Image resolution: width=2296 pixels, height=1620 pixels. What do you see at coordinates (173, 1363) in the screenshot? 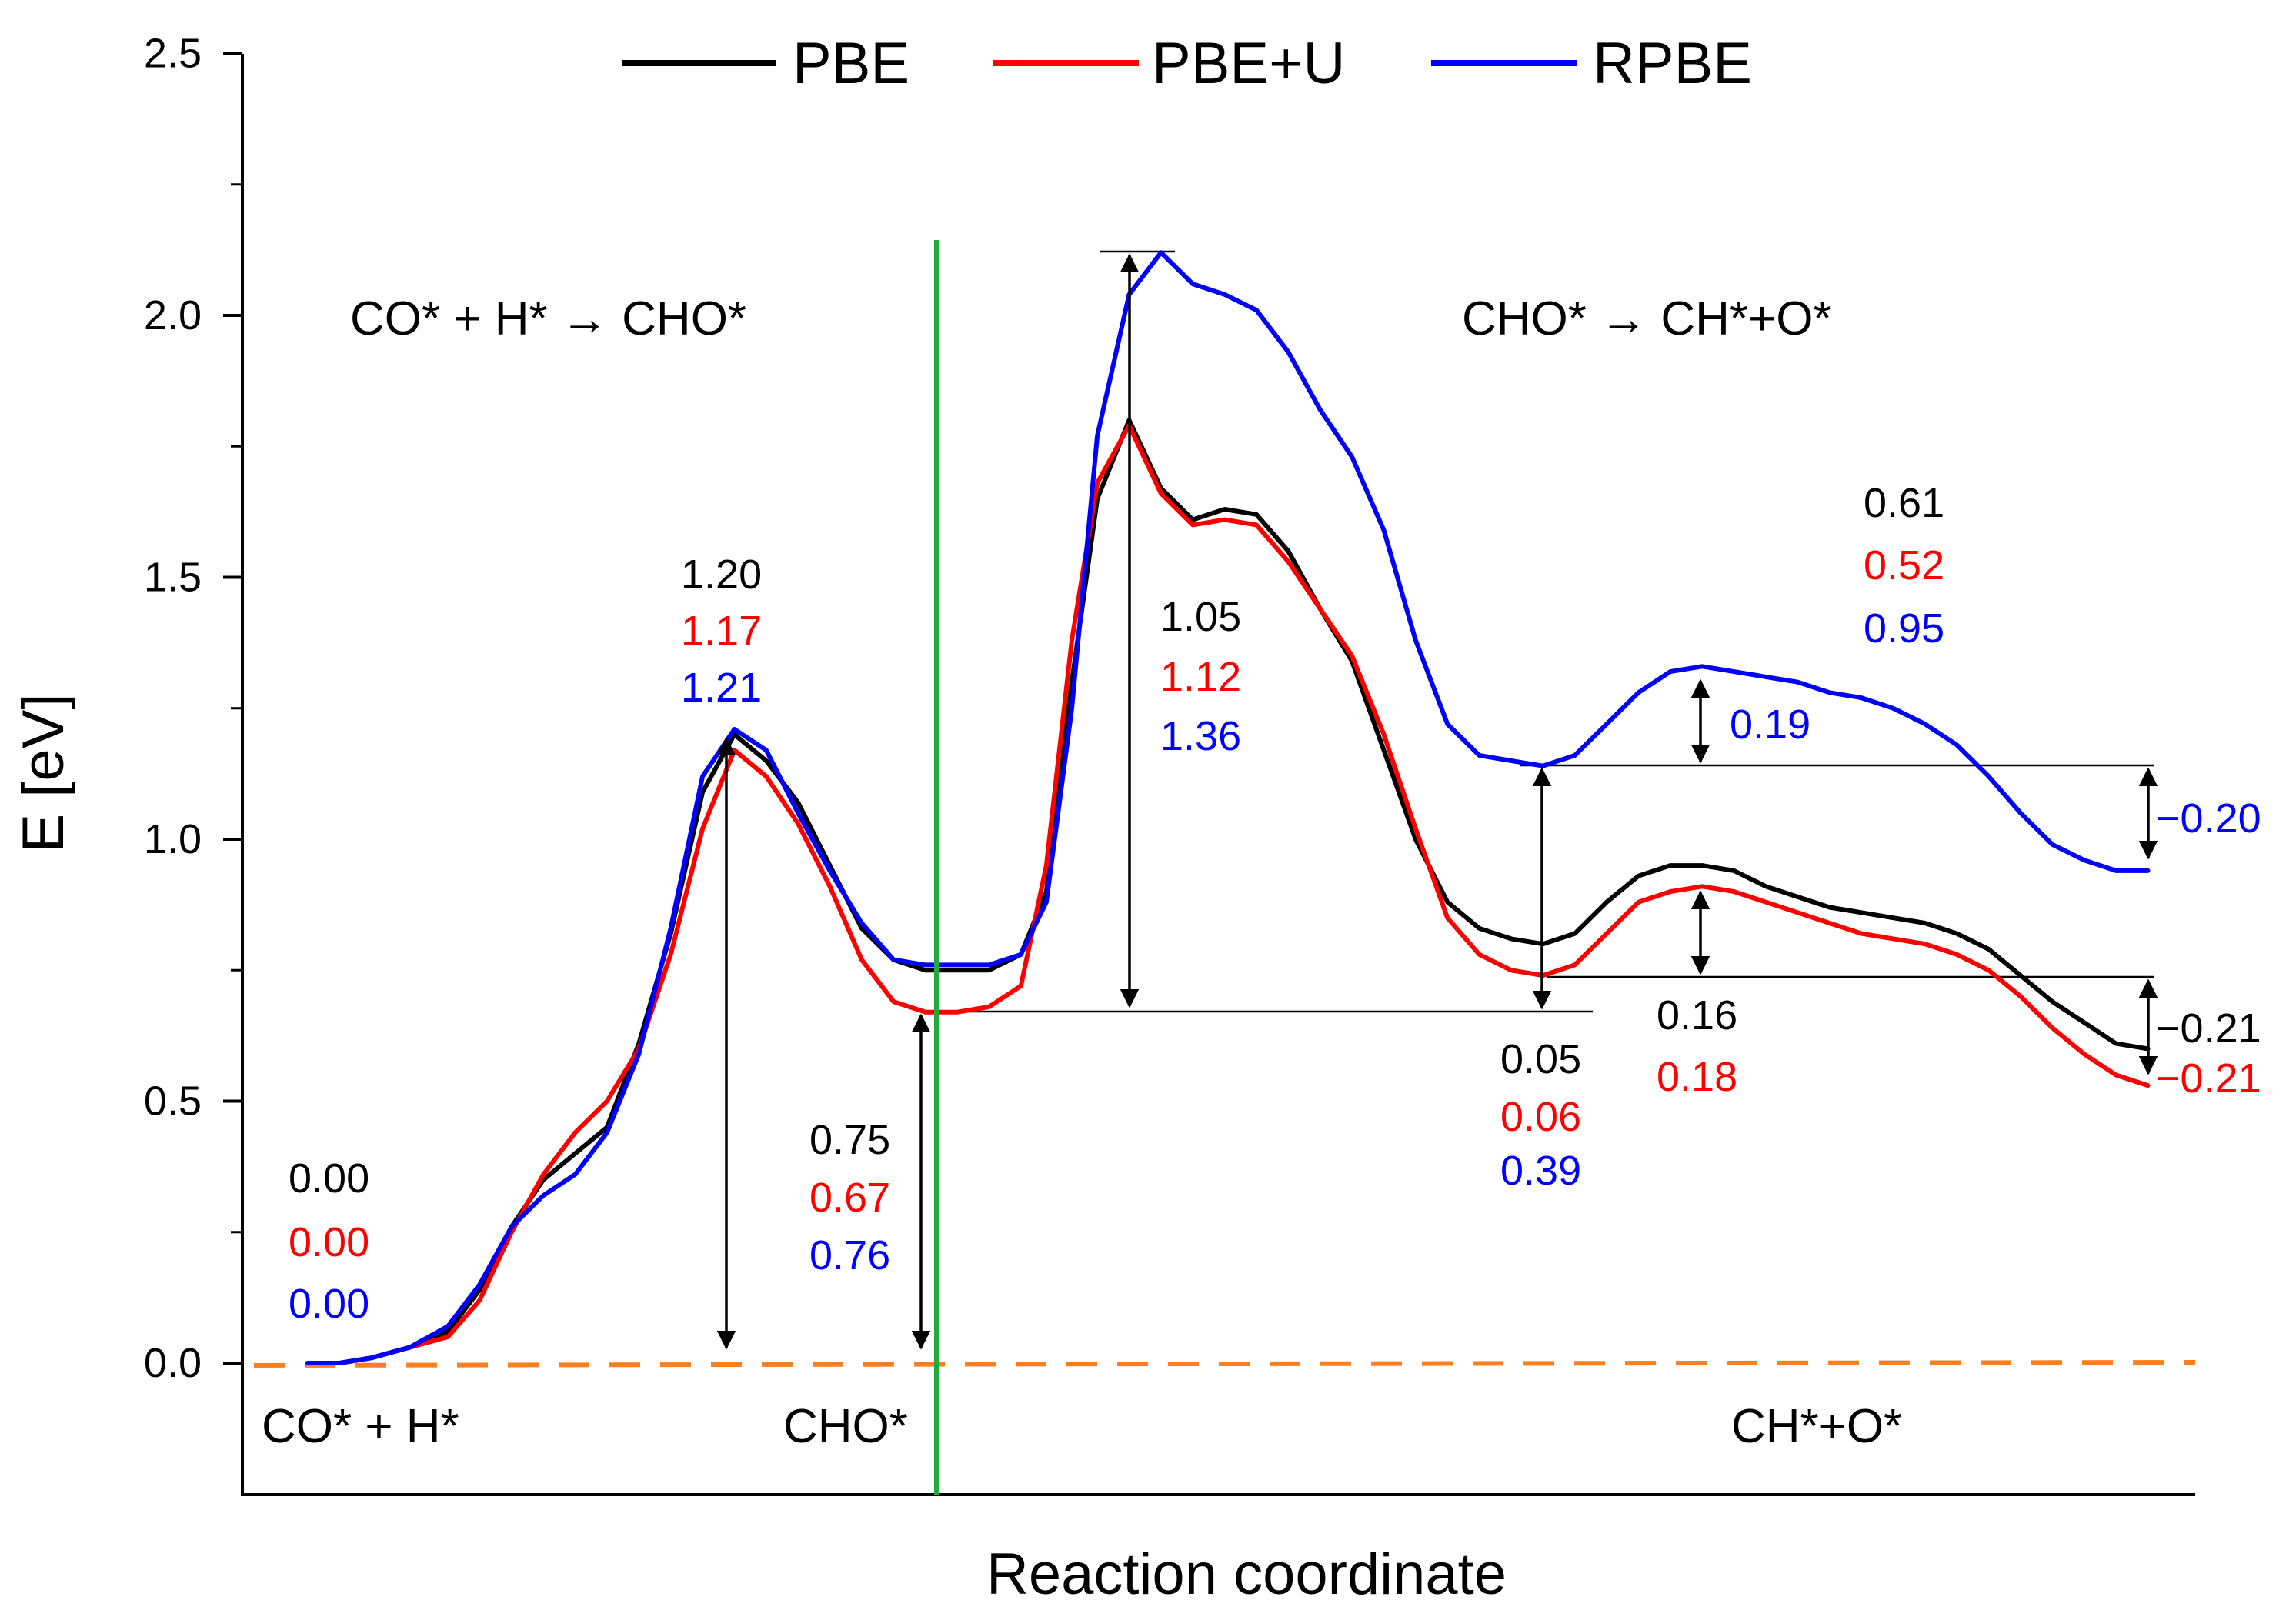
I see `y-tick-label-0: 0.0` at bounding box center [173, 1363].